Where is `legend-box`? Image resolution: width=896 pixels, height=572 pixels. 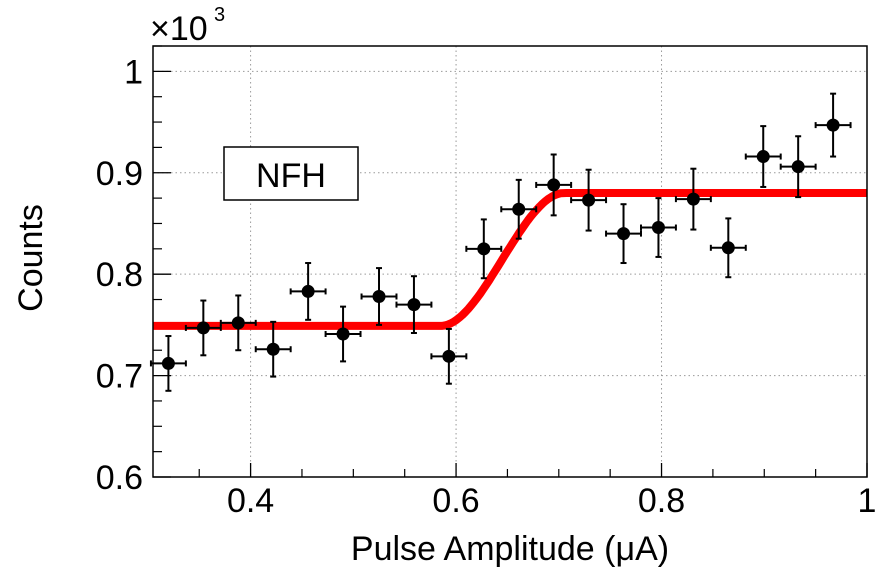
legend-box is located at coordinates (291, 173).